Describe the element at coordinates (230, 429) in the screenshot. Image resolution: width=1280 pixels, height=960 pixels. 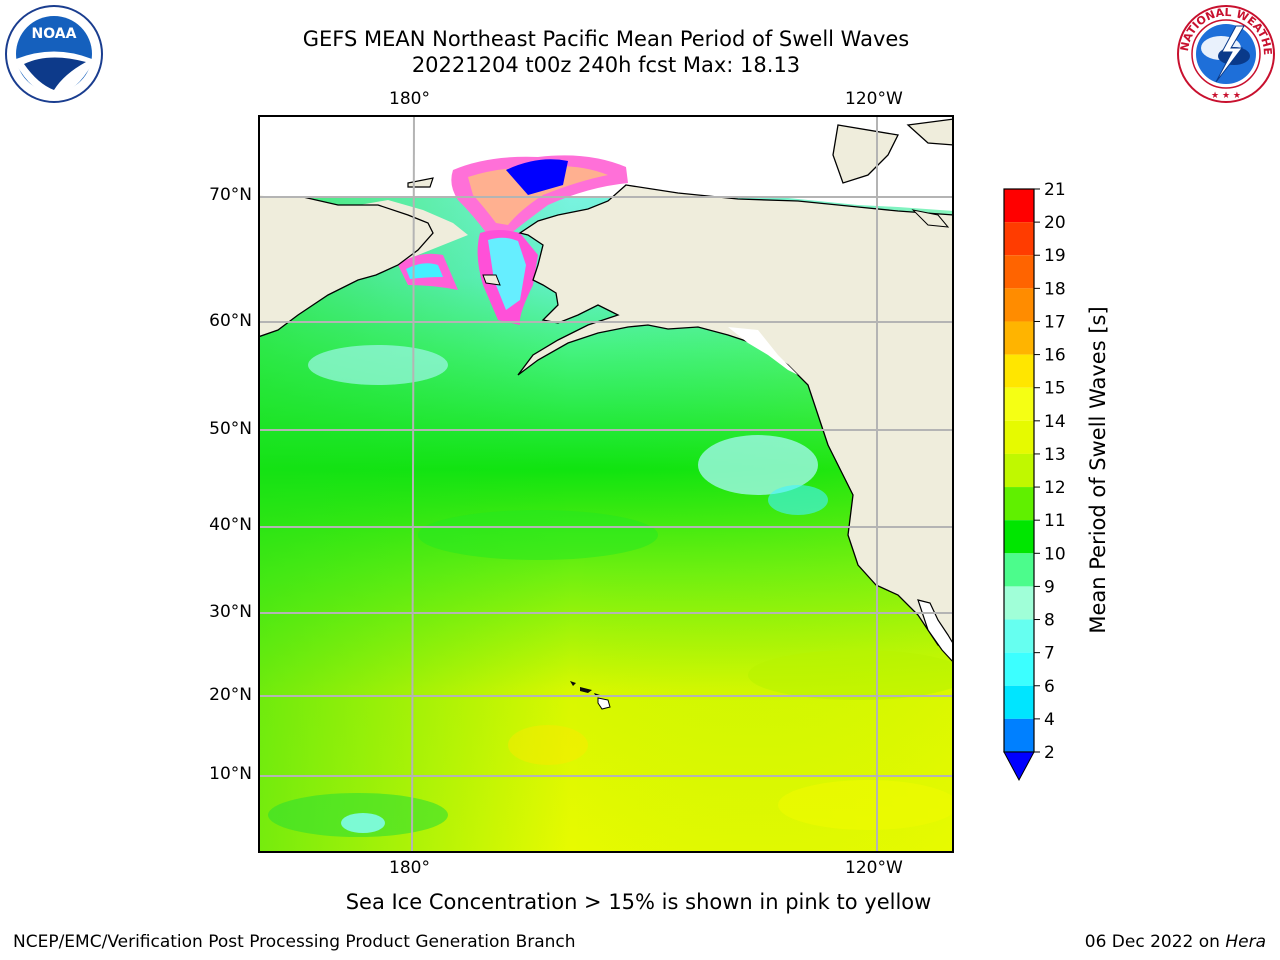
I see `lat-label-50n: 50°N` at that location.